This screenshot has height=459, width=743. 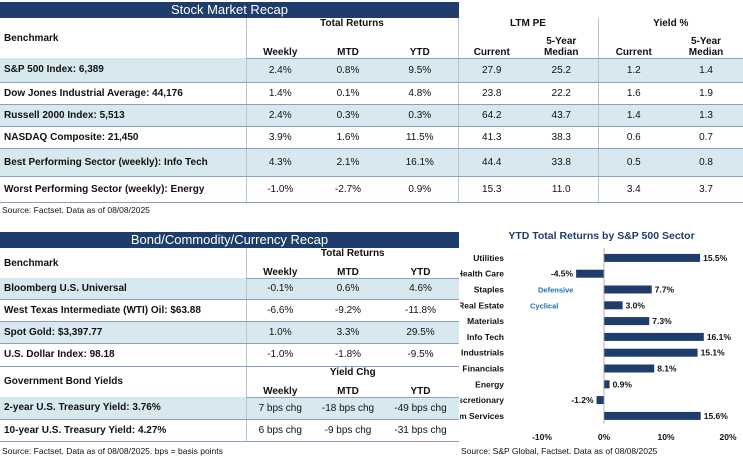 I want to click on data-label: 16.1%, so click(x=719, y=337).